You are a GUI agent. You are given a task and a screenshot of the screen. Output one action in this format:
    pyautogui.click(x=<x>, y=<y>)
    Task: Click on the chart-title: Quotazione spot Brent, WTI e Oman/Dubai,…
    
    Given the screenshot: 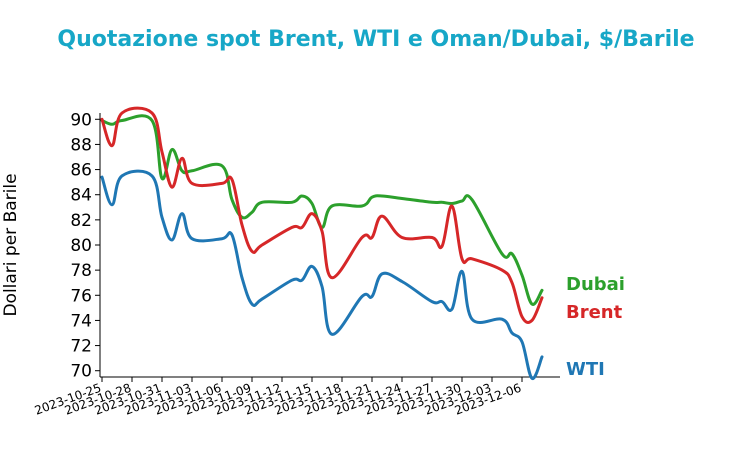 What is the action you would take?
    pyautogui.click(x=375, y=39)
    